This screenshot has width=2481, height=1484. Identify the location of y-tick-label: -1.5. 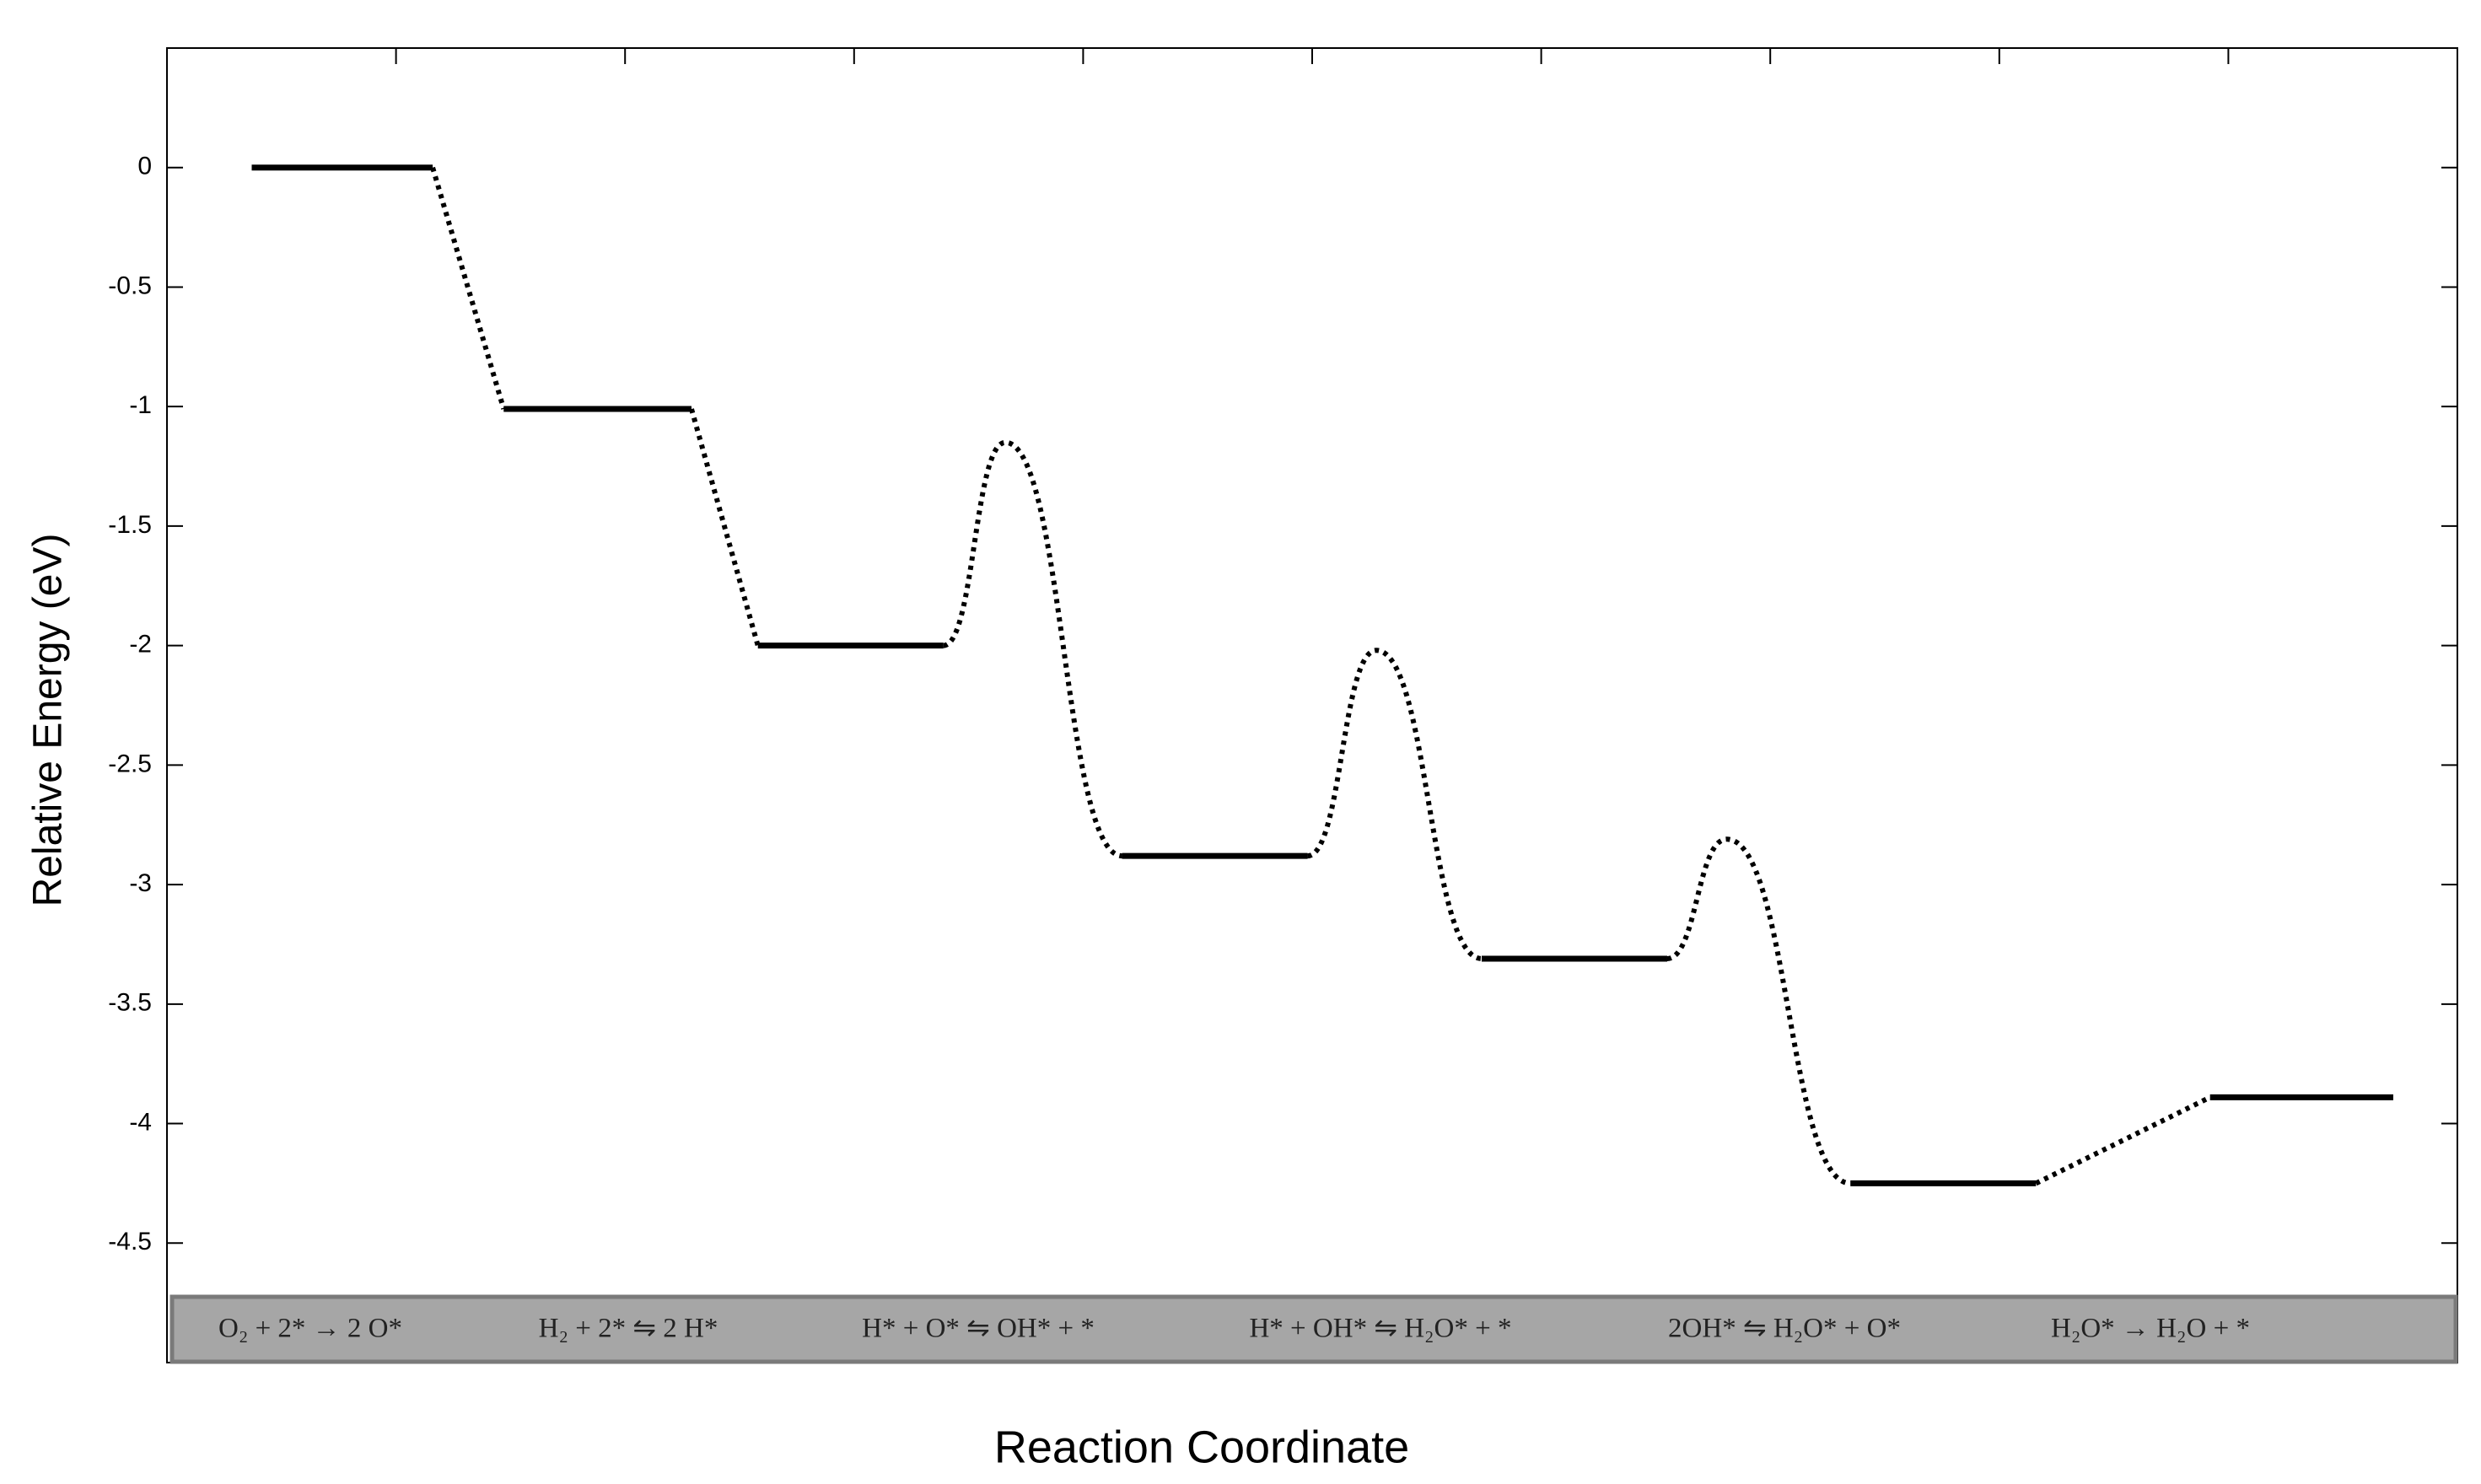
(130, 525).